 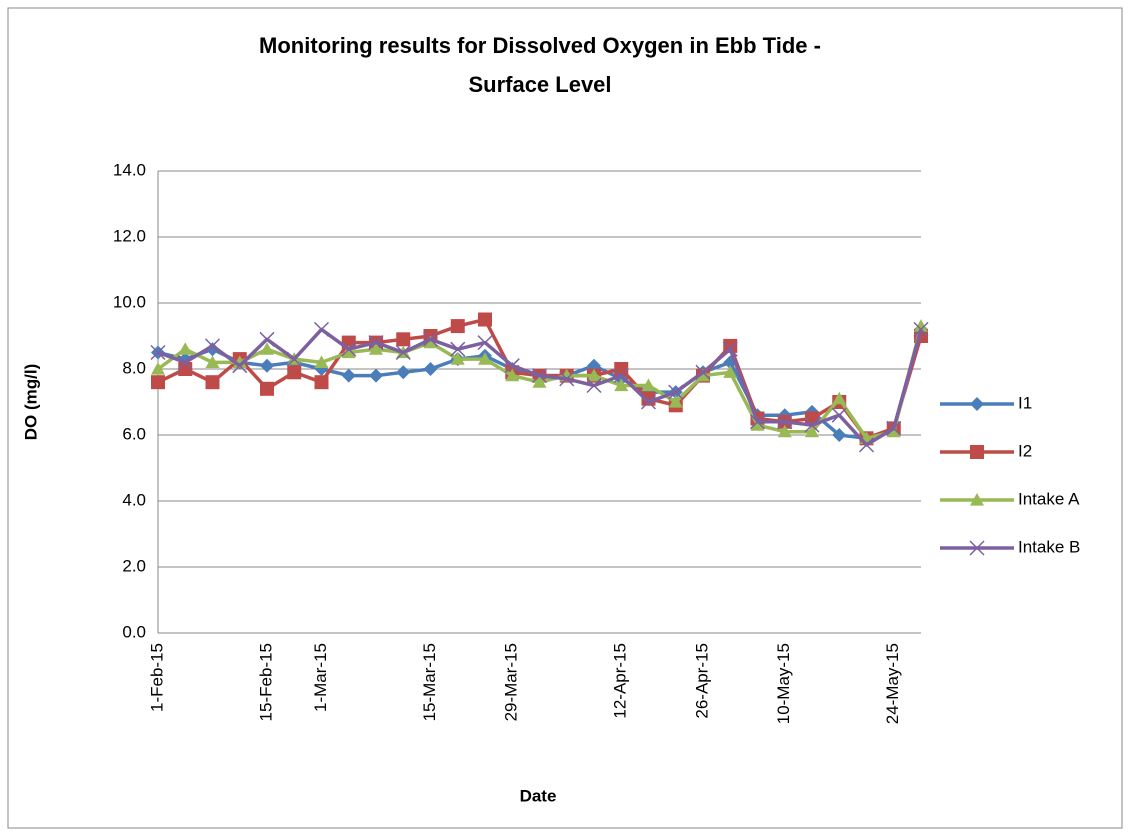 I want to click on y-tick-label: 0.0, so click(x=134, y=631).